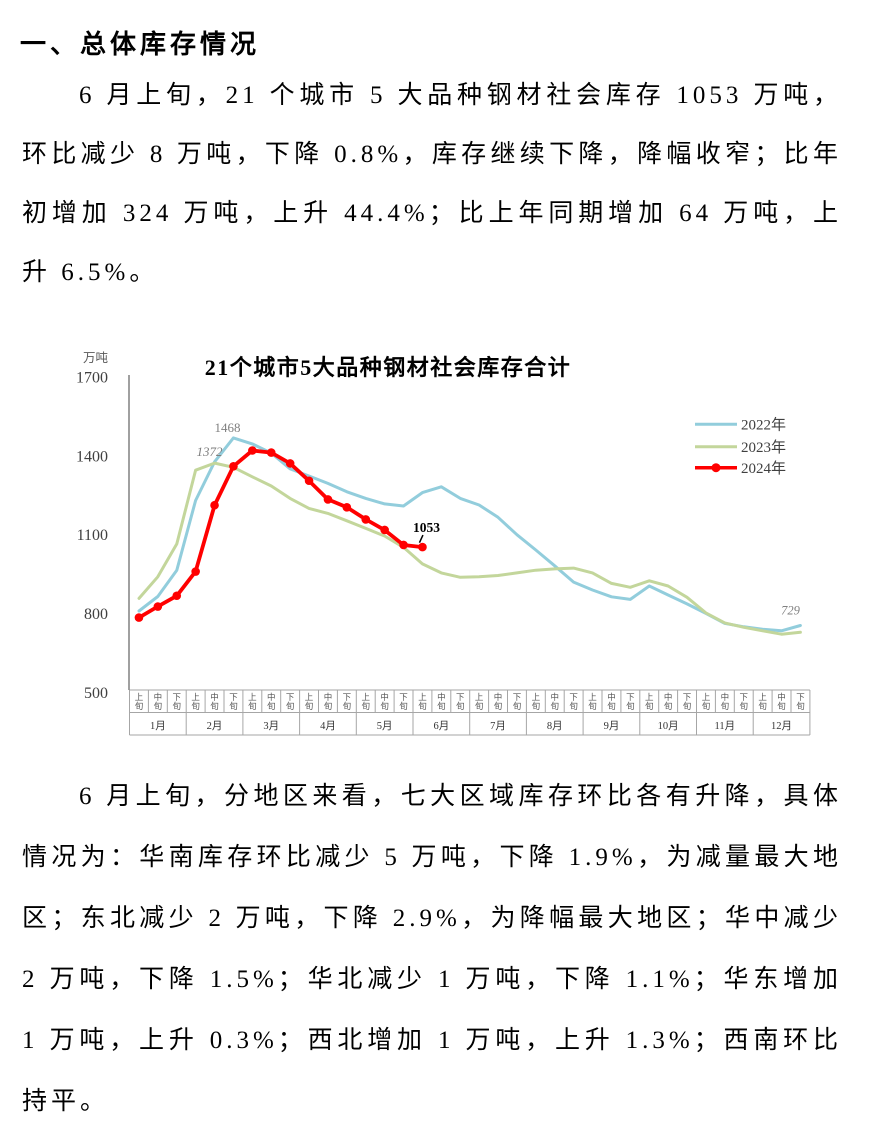  Describe the element at coordinates (612, 726) in the screenshot. I see `x-month-label: 9月` at that location.